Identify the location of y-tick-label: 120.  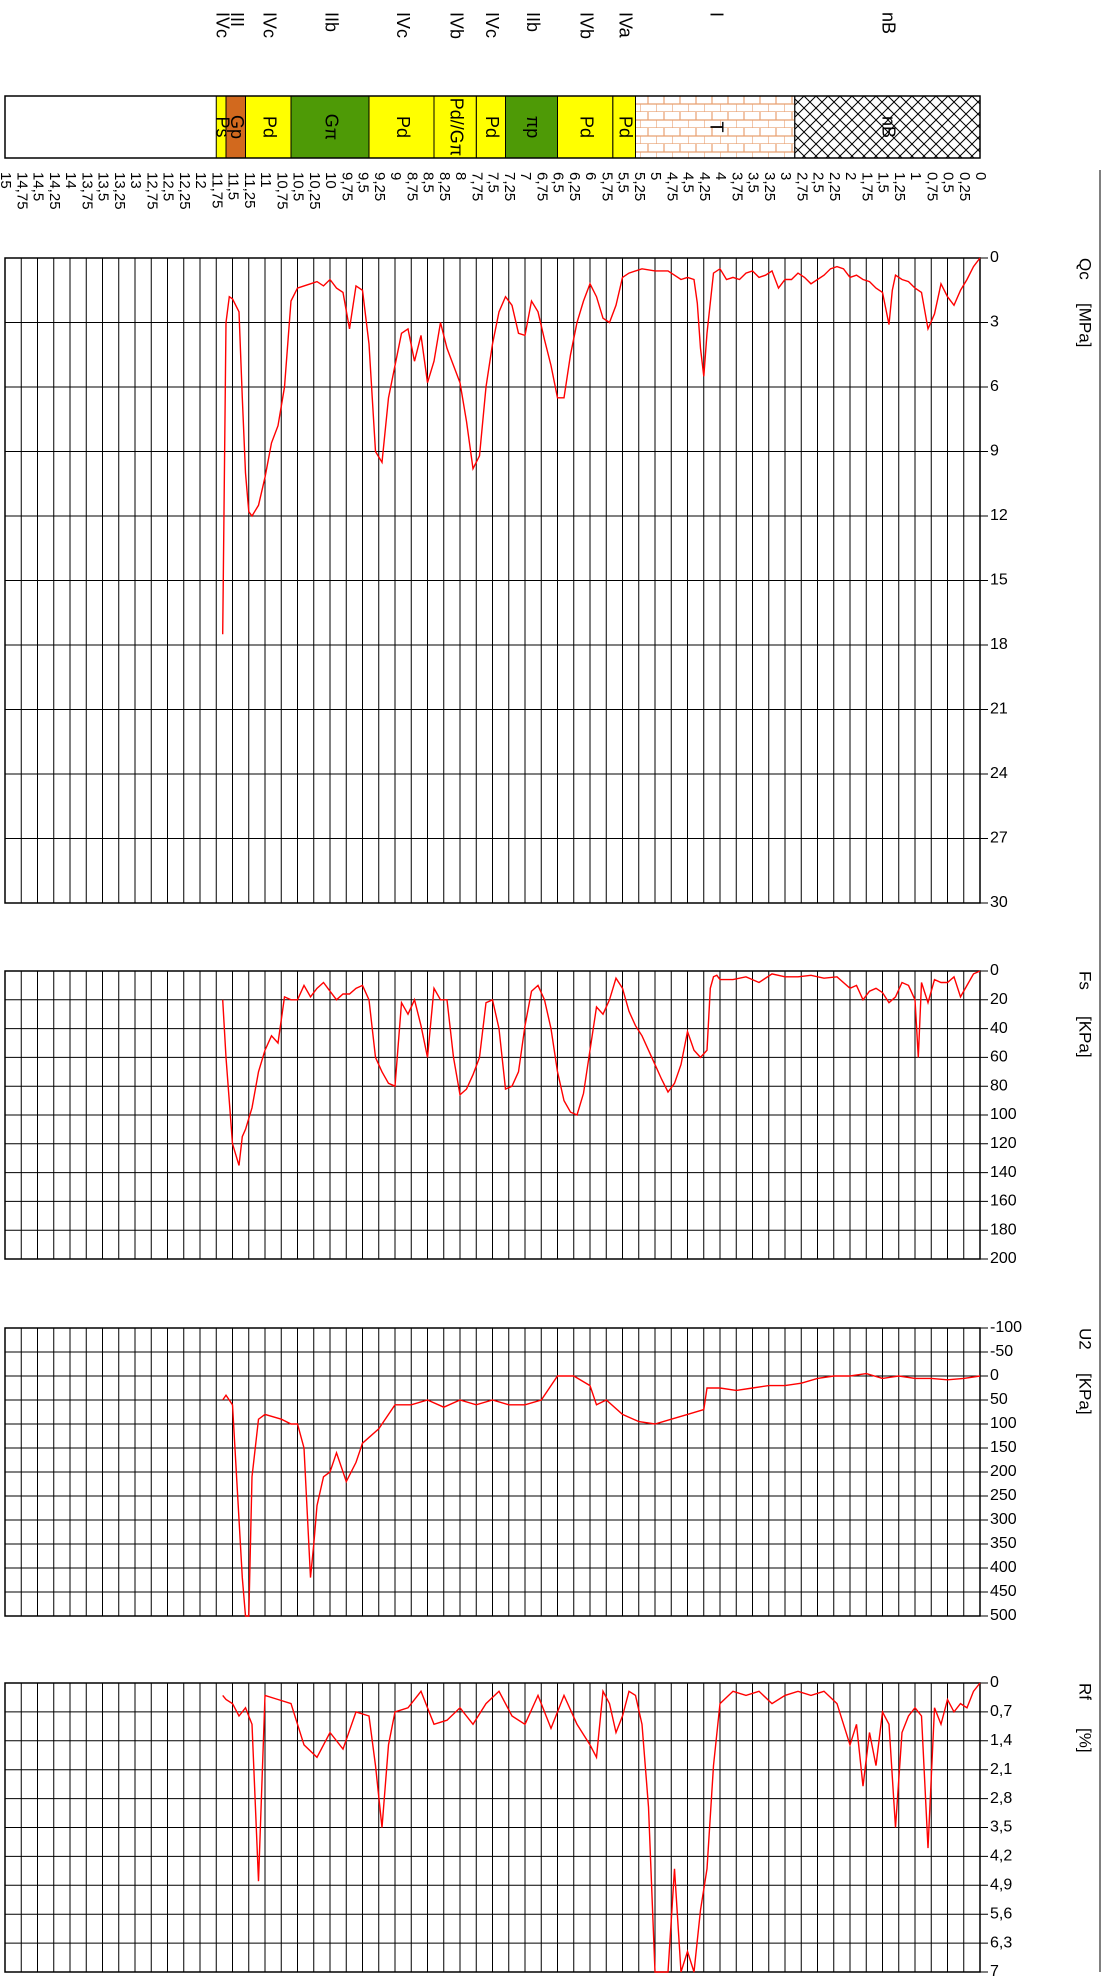
(1003, 1143).